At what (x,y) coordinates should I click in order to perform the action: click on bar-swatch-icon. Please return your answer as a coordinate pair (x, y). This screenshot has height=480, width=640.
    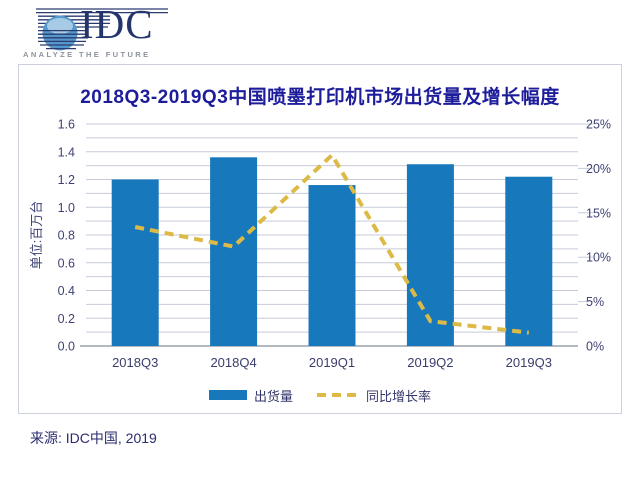
    Looking at the image, I should click on (227, 395).